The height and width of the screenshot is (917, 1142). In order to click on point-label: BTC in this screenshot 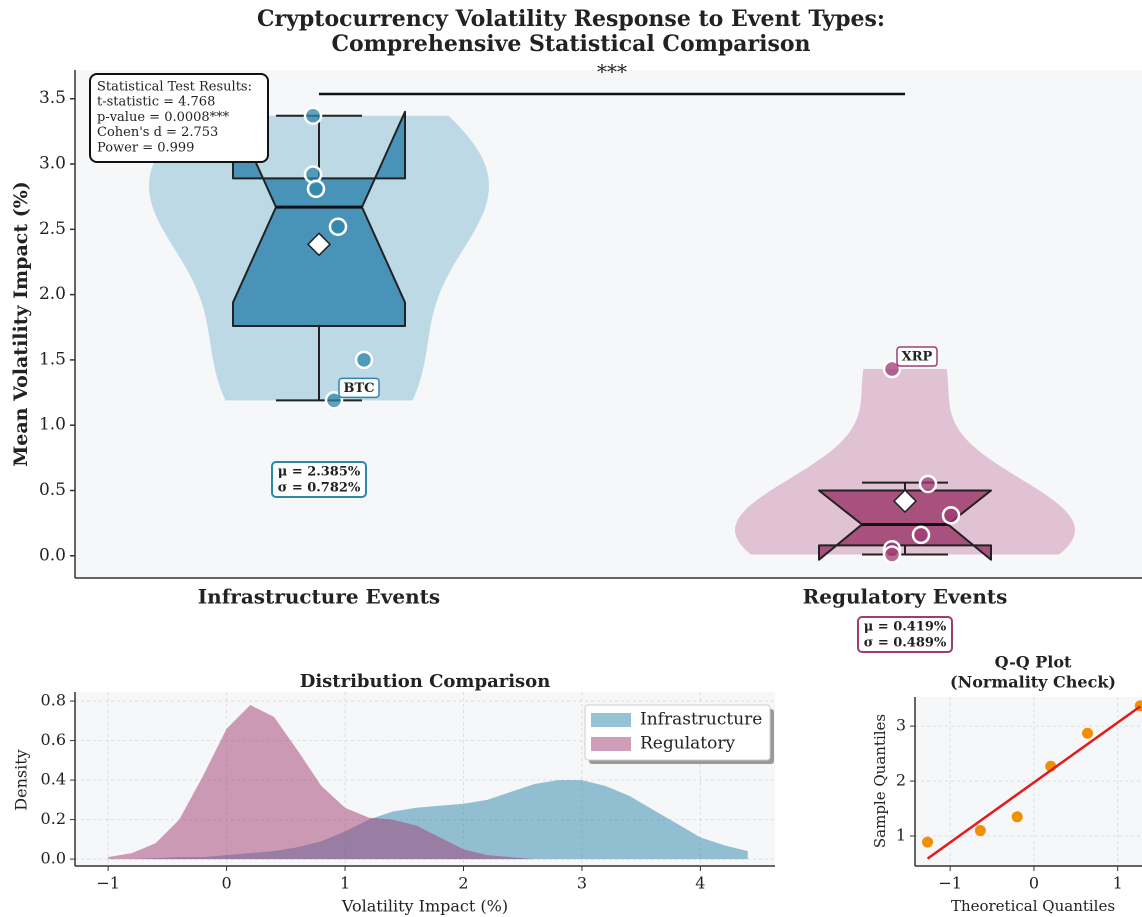, I will do `click(358, 388)`.